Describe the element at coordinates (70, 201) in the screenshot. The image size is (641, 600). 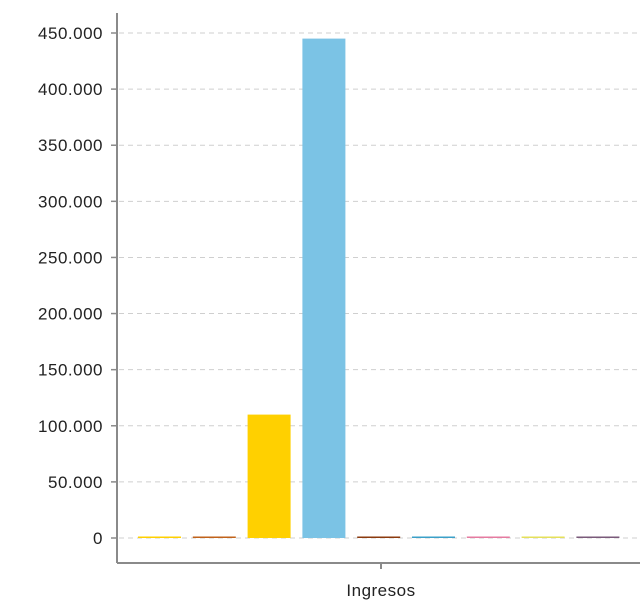
I see `y-tick-label: 300.000` at that location.